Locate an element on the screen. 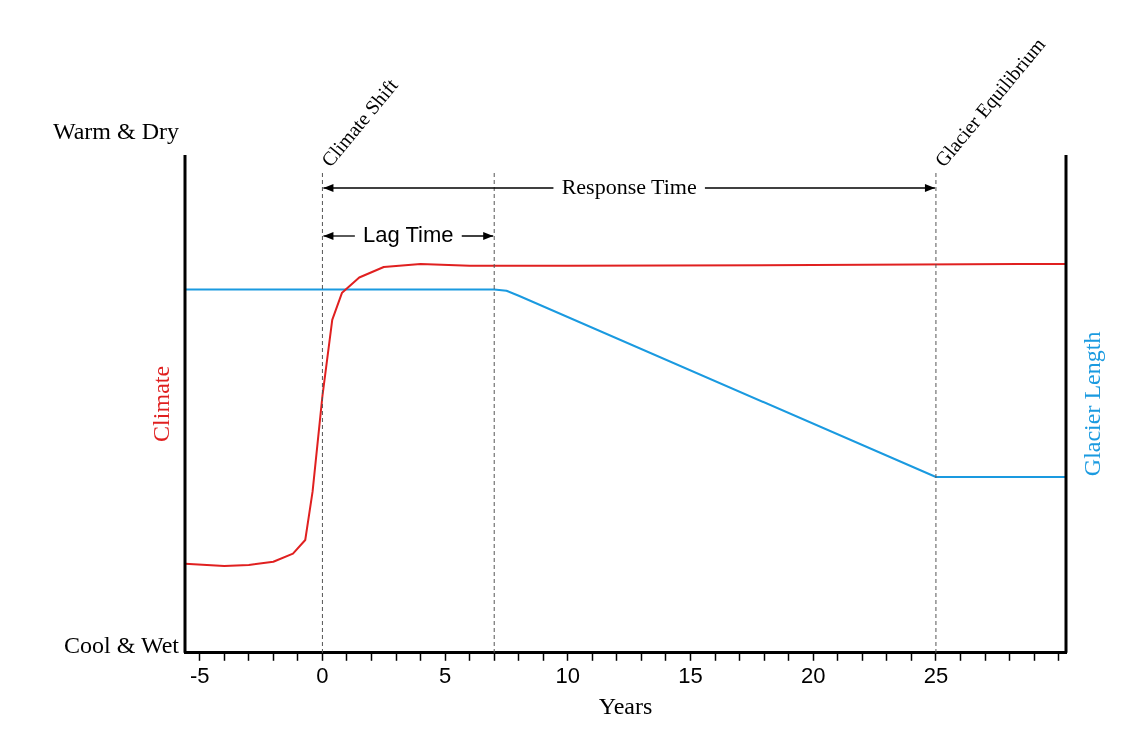 The height and width of the screenshot is (734, 1132). x-tick-label: 5 is located at coordinates (445, 676).